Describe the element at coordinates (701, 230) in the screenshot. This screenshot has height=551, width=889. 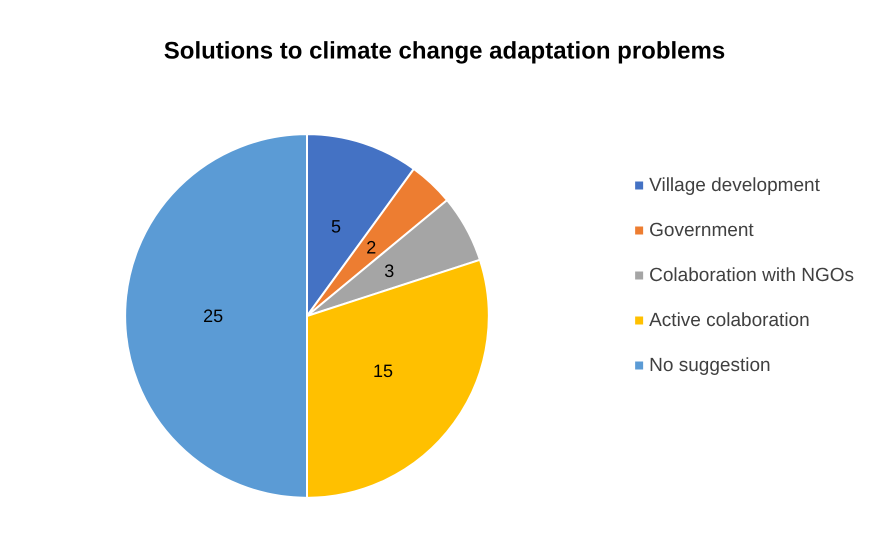
I see `legend-label: Government` at that location.